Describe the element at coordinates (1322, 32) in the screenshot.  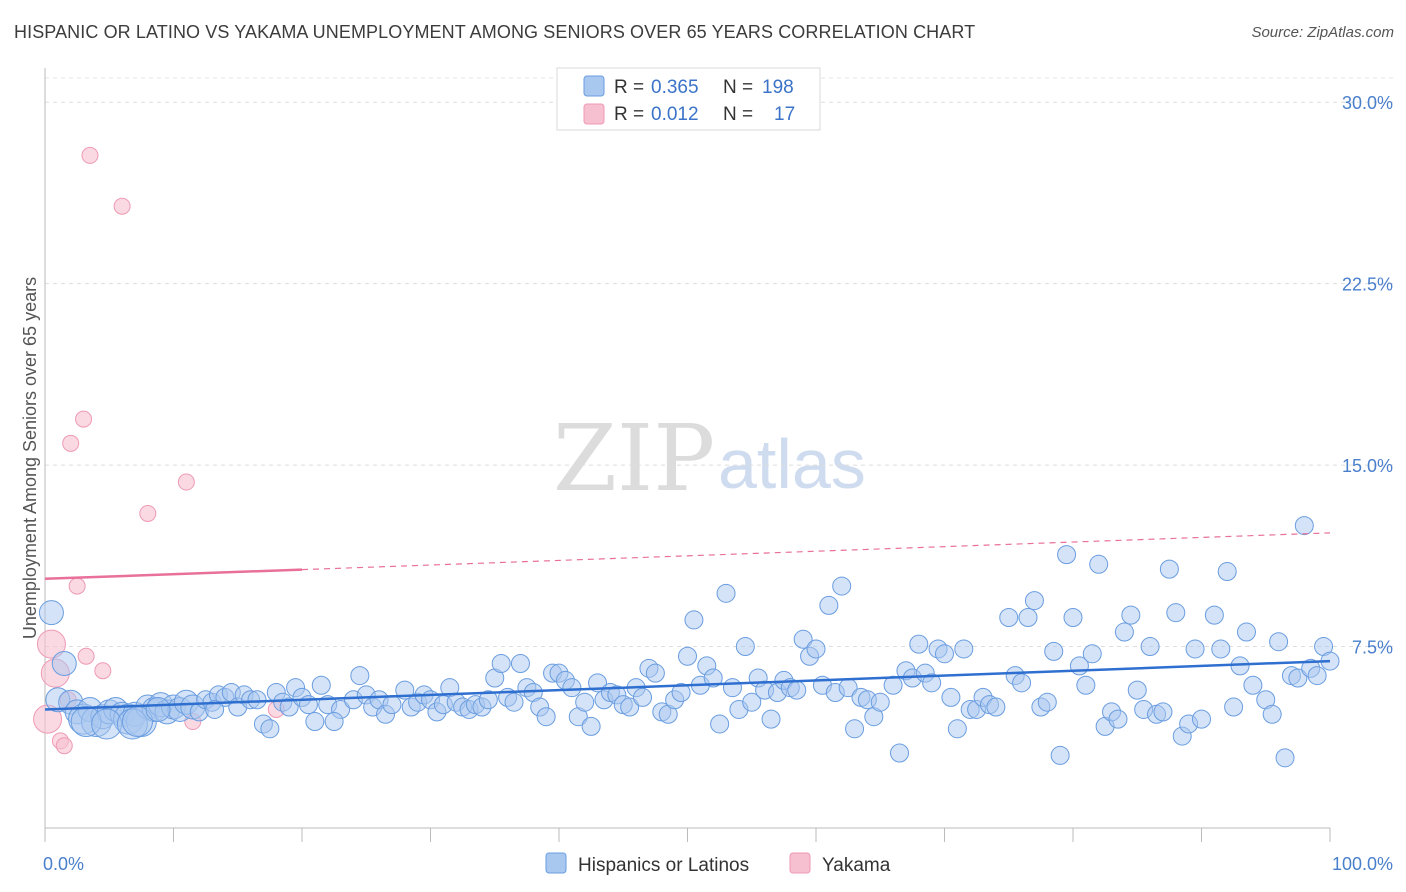
I see `source-label: Source: ZipAtlas.com` at that location.